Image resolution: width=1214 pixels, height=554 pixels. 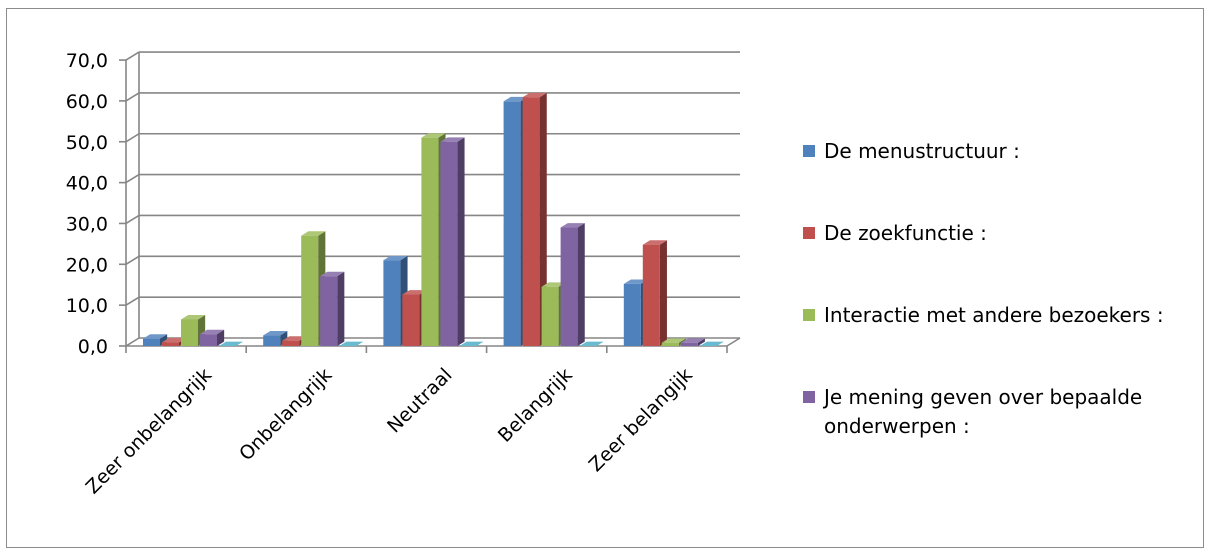 I want to click on y-tick-label: 20,0, so click(x=87, y=265).